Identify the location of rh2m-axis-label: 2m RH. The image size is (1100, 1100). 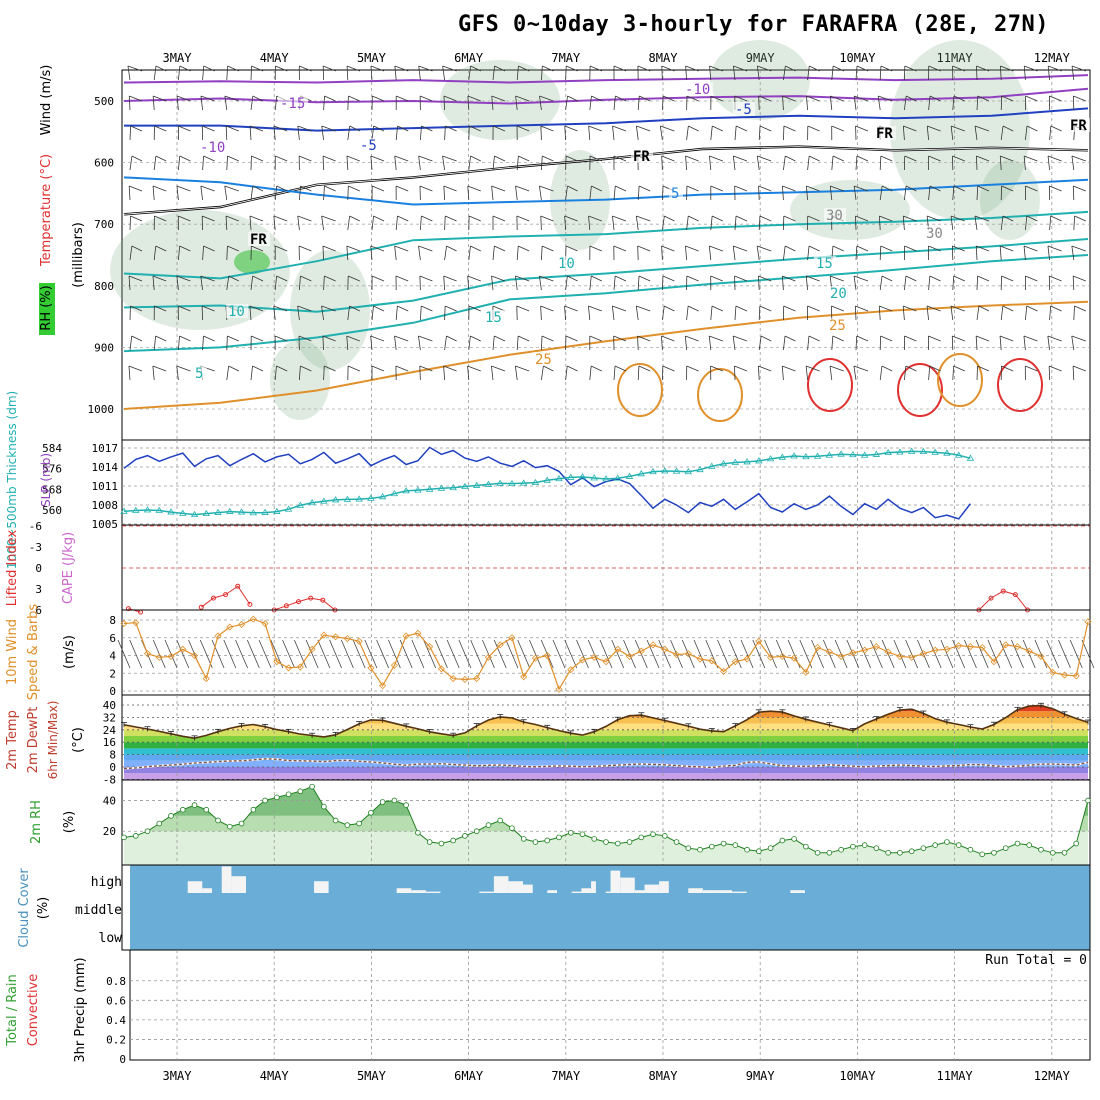
(36, 822).